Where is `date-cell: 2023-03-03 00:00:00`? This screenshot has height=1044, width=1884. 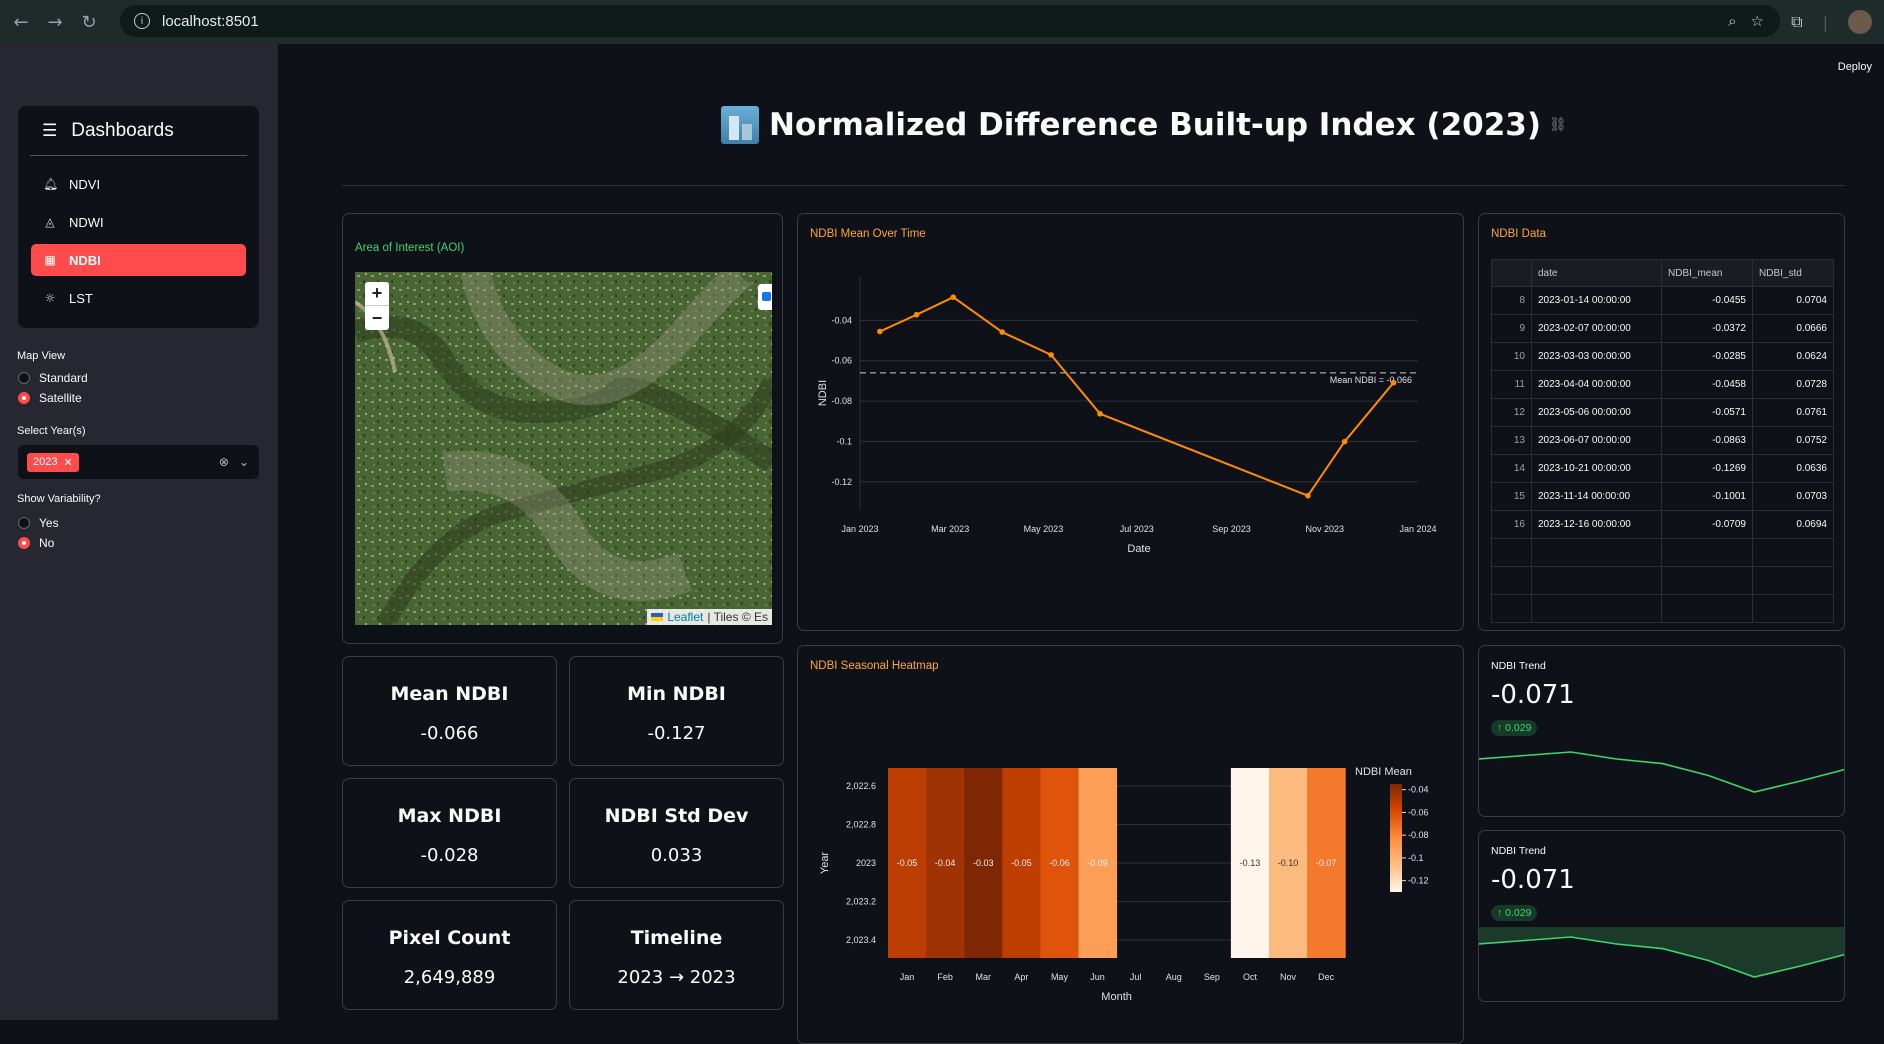
date-cell: 2023-03-03 00:00:00 is located at coordinates (1596, 356).